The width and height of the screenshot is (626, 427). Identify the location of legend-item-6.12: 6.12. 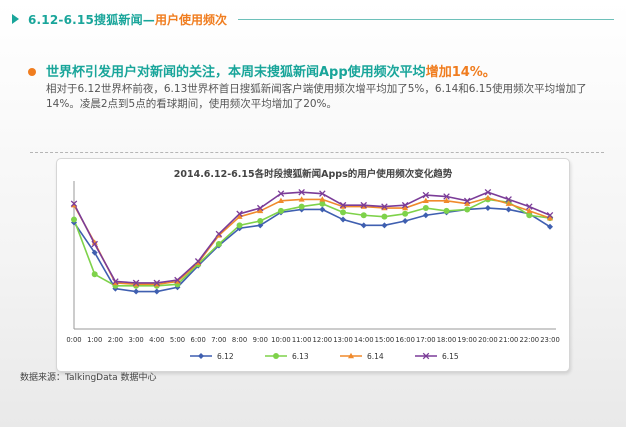
(212, 356).